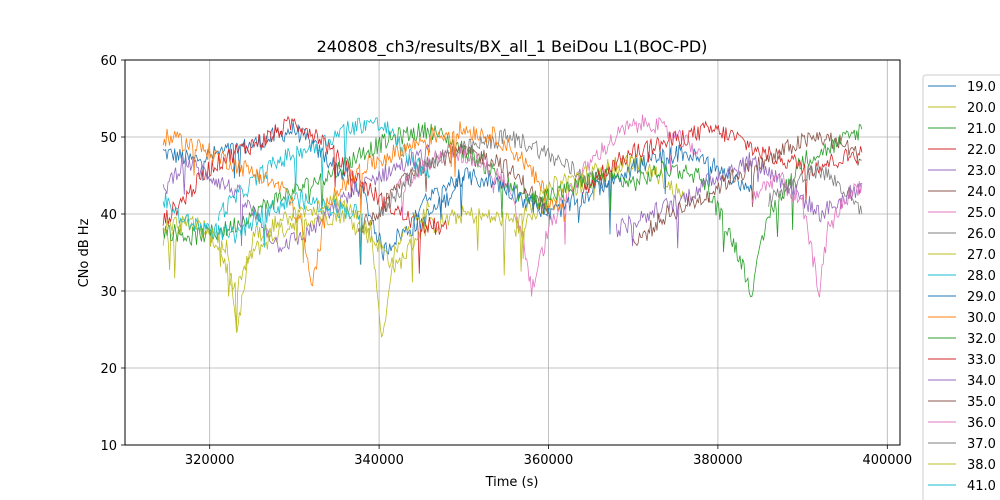 The image size is (1000, 500). I want to click on series-line-37.0, so click(815, 187).